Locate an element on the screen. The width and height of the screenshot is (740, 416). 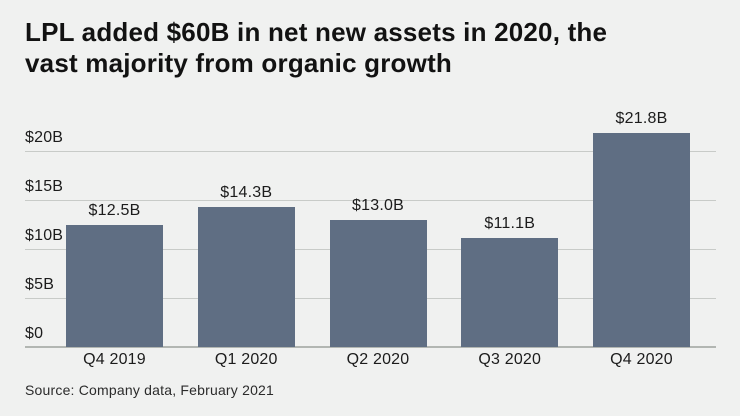
y-tick-label: $20B is located at coordinates (44, 137).